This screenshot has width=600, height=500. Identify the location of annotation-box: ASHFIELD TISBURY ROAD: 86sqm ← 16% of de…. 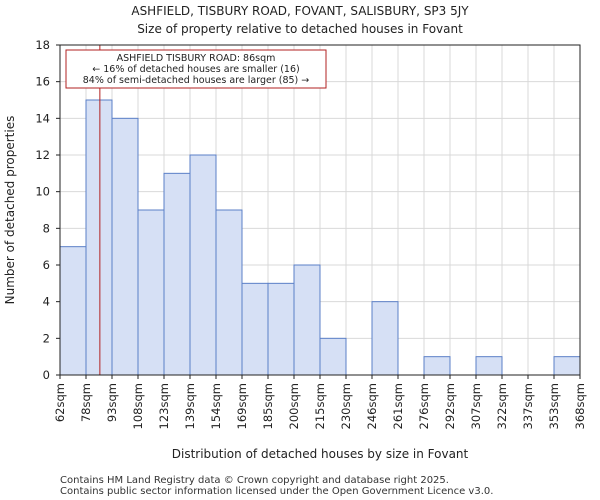
(196, 69).